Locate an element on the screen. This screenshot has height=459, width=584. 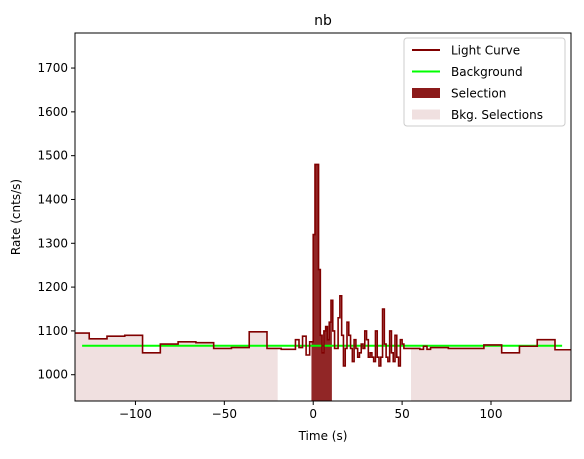
x-tick-label: 0 is located at coordinates (313, 414).